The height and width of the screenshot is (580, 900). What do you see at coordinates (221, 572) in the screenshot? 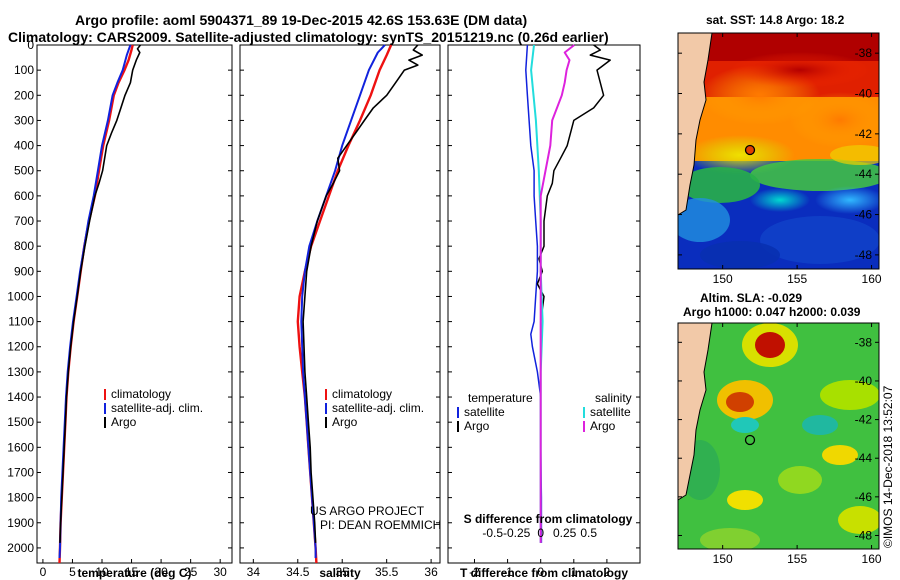
I see `temperature-x-tick-label: 30` at bounding box center [221, 572].